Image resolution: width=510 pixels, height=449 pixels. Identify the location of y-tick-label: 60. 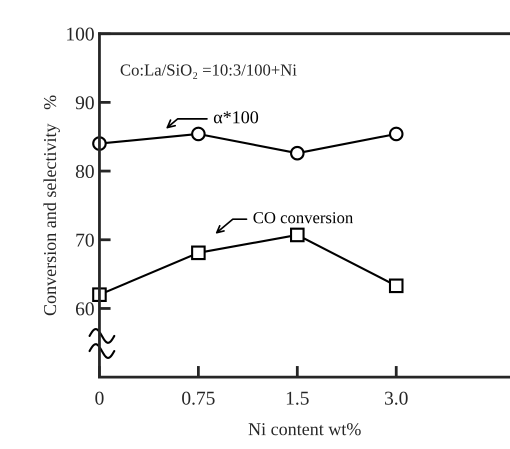
(85, 309).